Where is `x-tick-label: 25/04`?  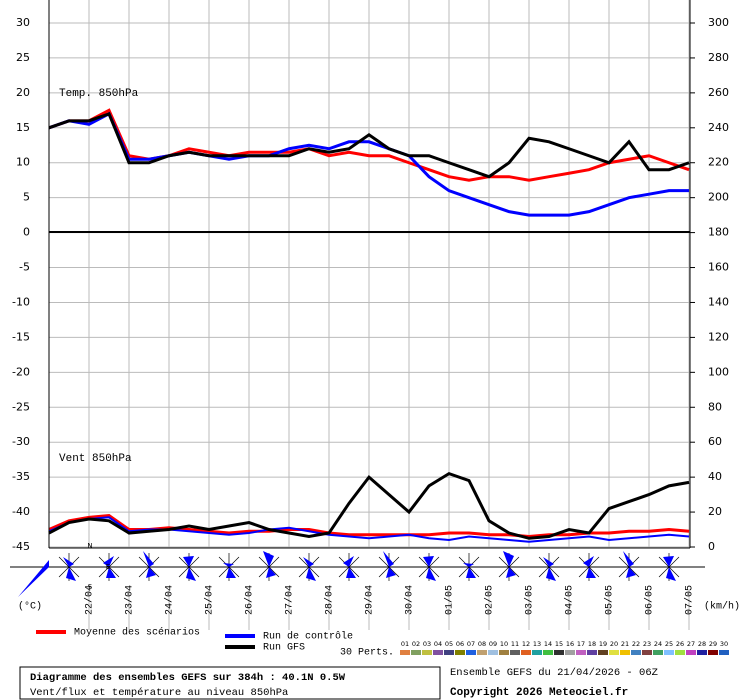
x-tick-label: 25/04 is located at coordinates (210, 600).